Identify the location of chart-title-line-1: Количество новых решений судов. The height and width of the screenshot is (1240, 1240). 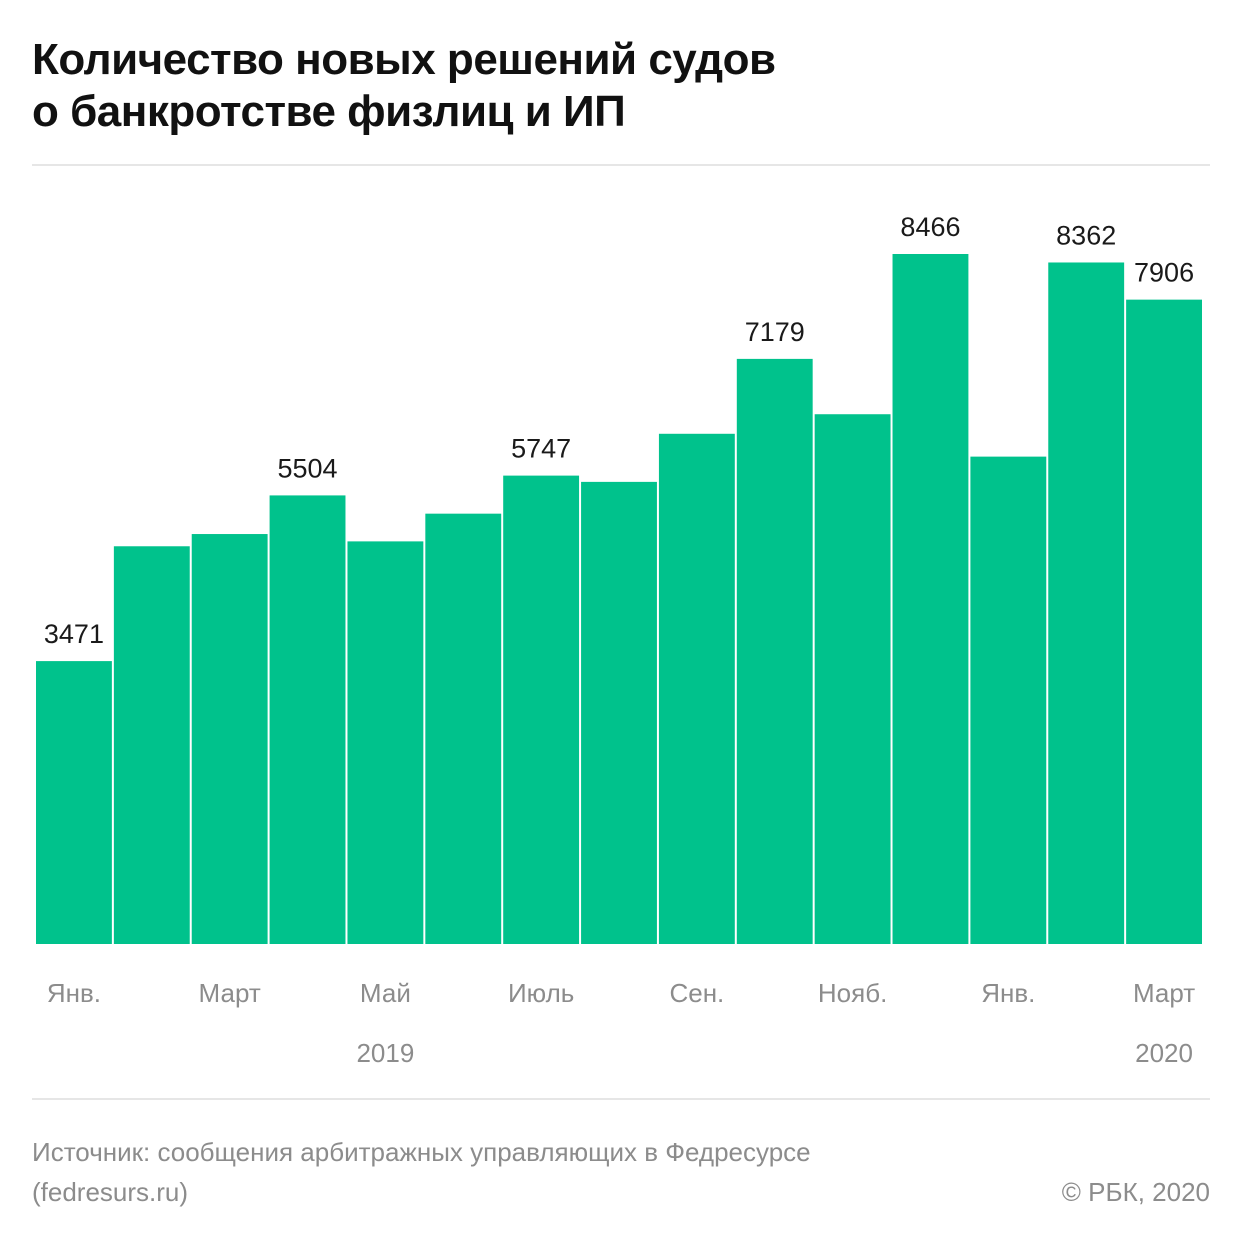
(404, 59).